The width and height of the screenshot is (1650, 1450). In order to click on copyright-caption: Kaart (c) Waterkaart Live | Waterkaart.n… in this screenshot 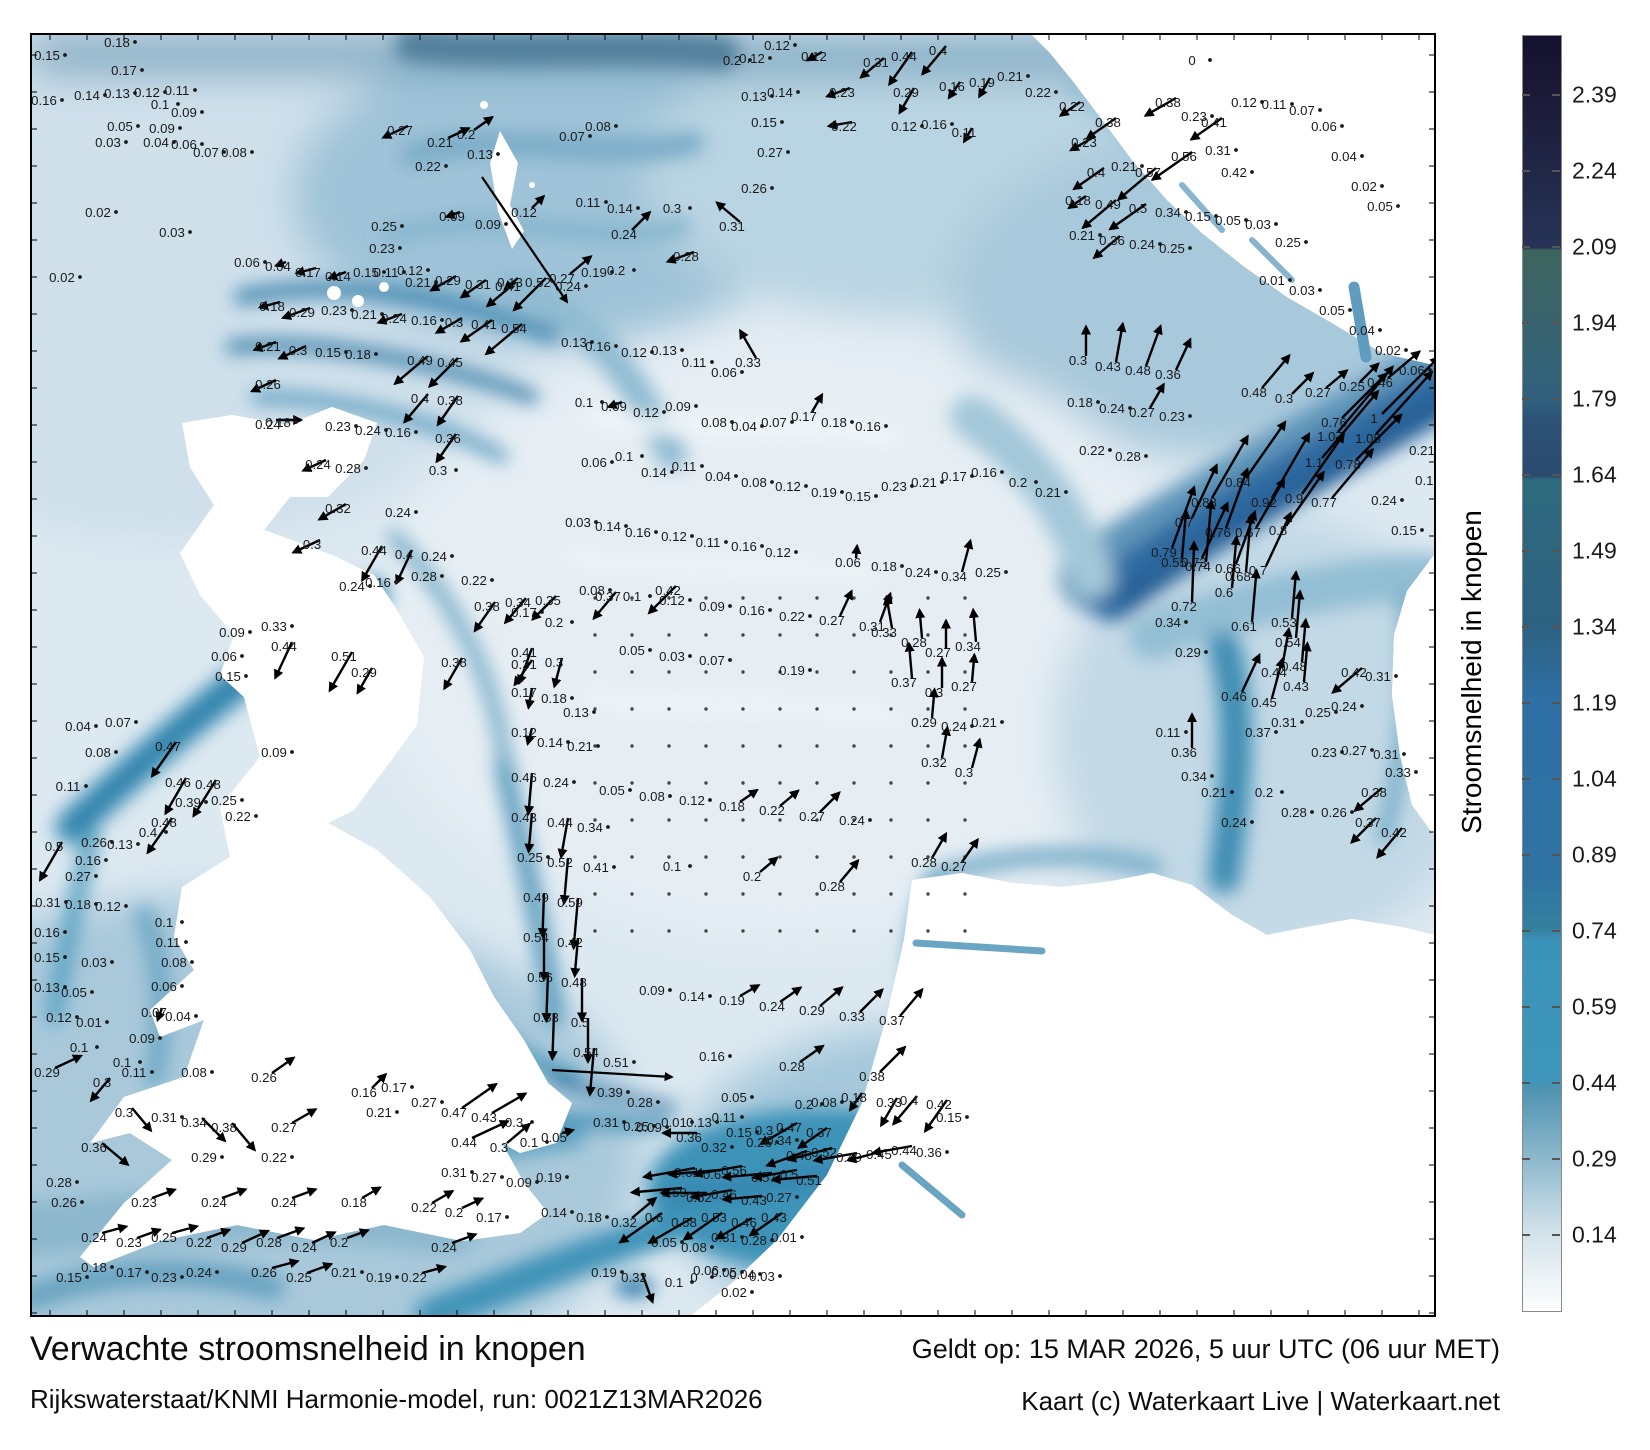, I will do `click(1260, 1401)`.